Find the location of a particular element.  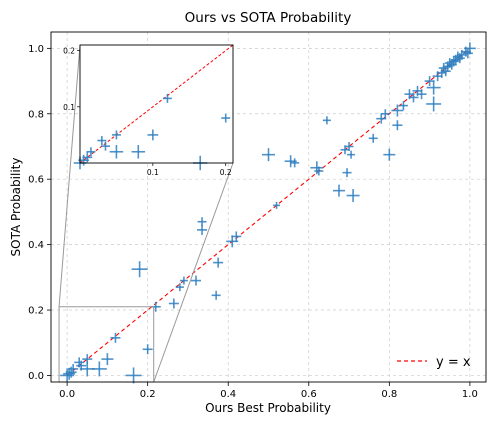

x-tick-label: 0.6 is located at coordinates (309, 394).